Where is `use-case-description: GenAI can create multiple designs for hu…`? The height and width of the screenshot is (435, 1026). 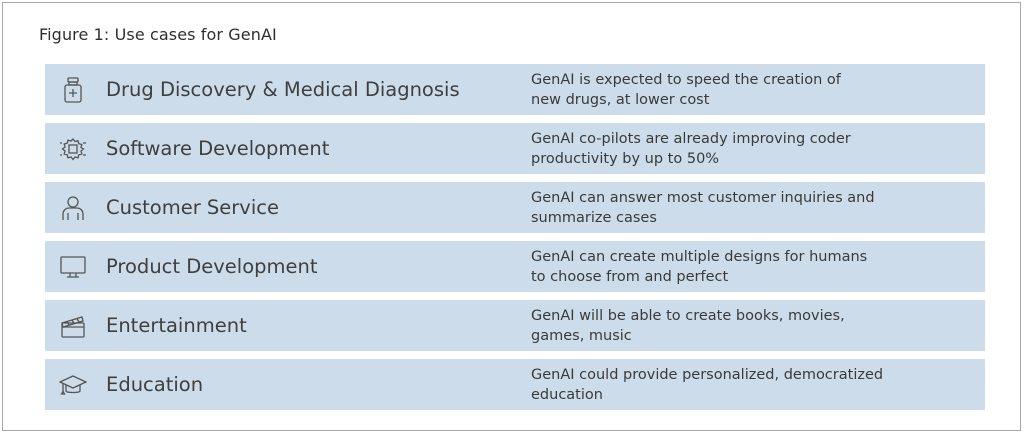 use-case-description: GenAI can create multiple designs for hu… is located at coordinates (699, 266).